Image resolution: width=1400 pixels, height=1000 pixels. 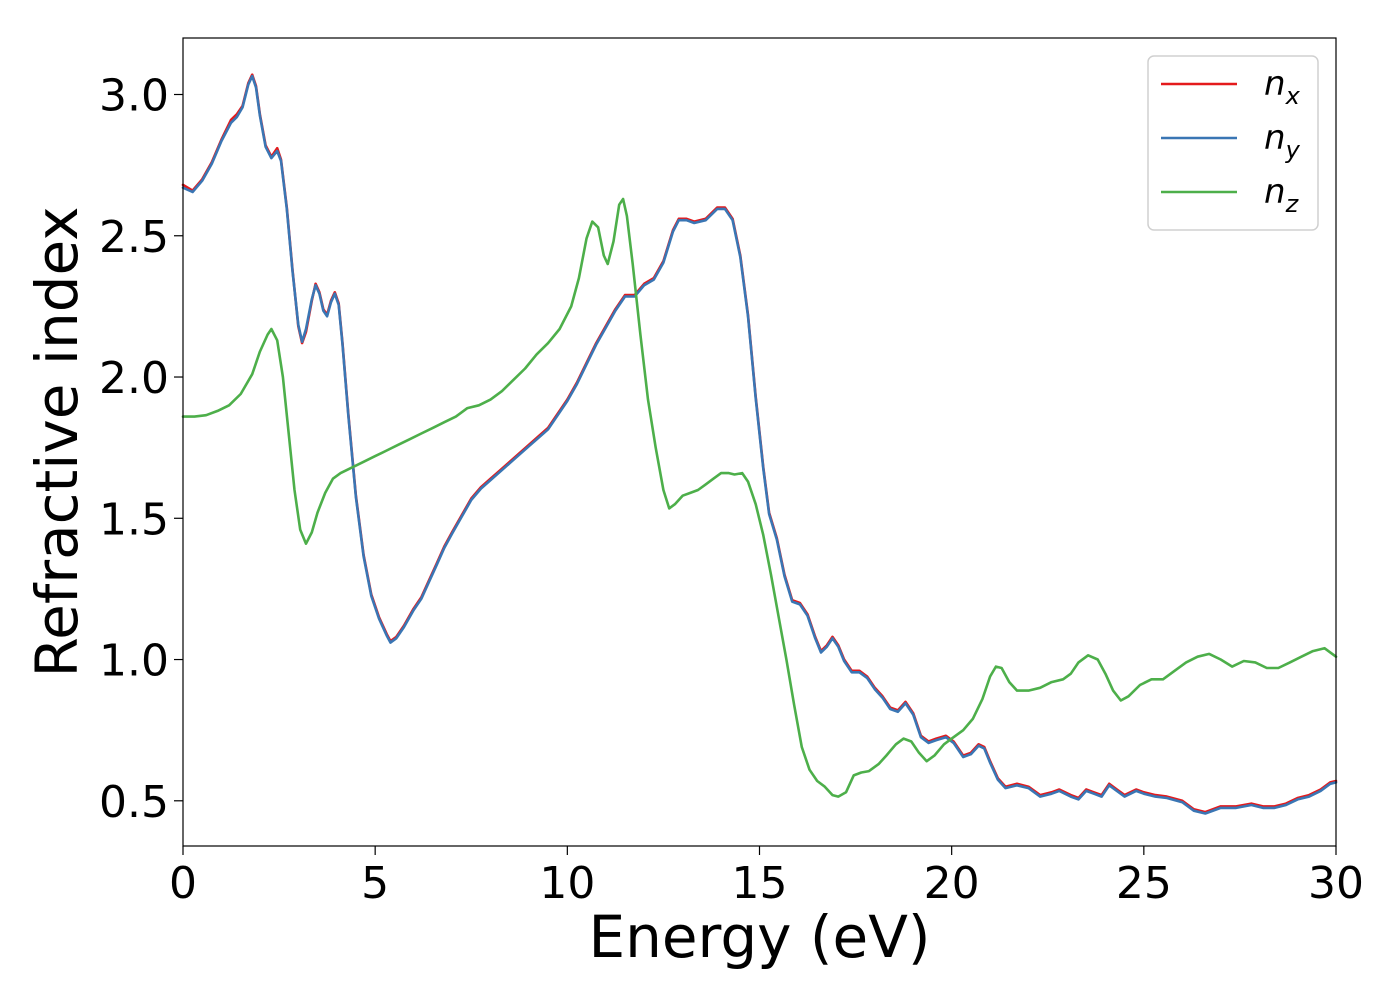 What do you see at coordinates (1282, 87) in the screenshot?
I see `legend-label-nx: nx` at bounding box center [1282, 87].